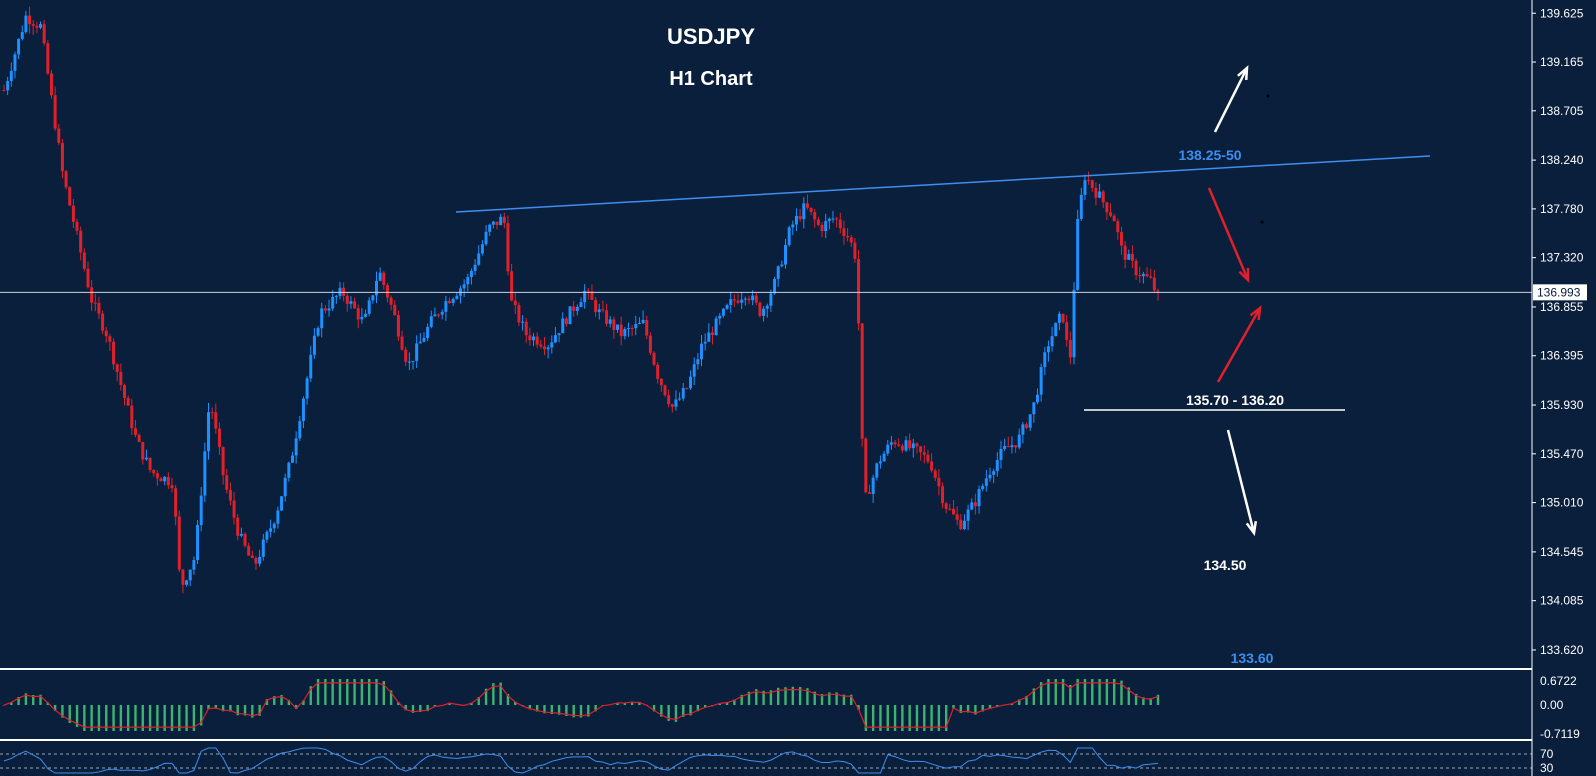  I want to click on target-lower-label: 133.60, so click(1252, 658).